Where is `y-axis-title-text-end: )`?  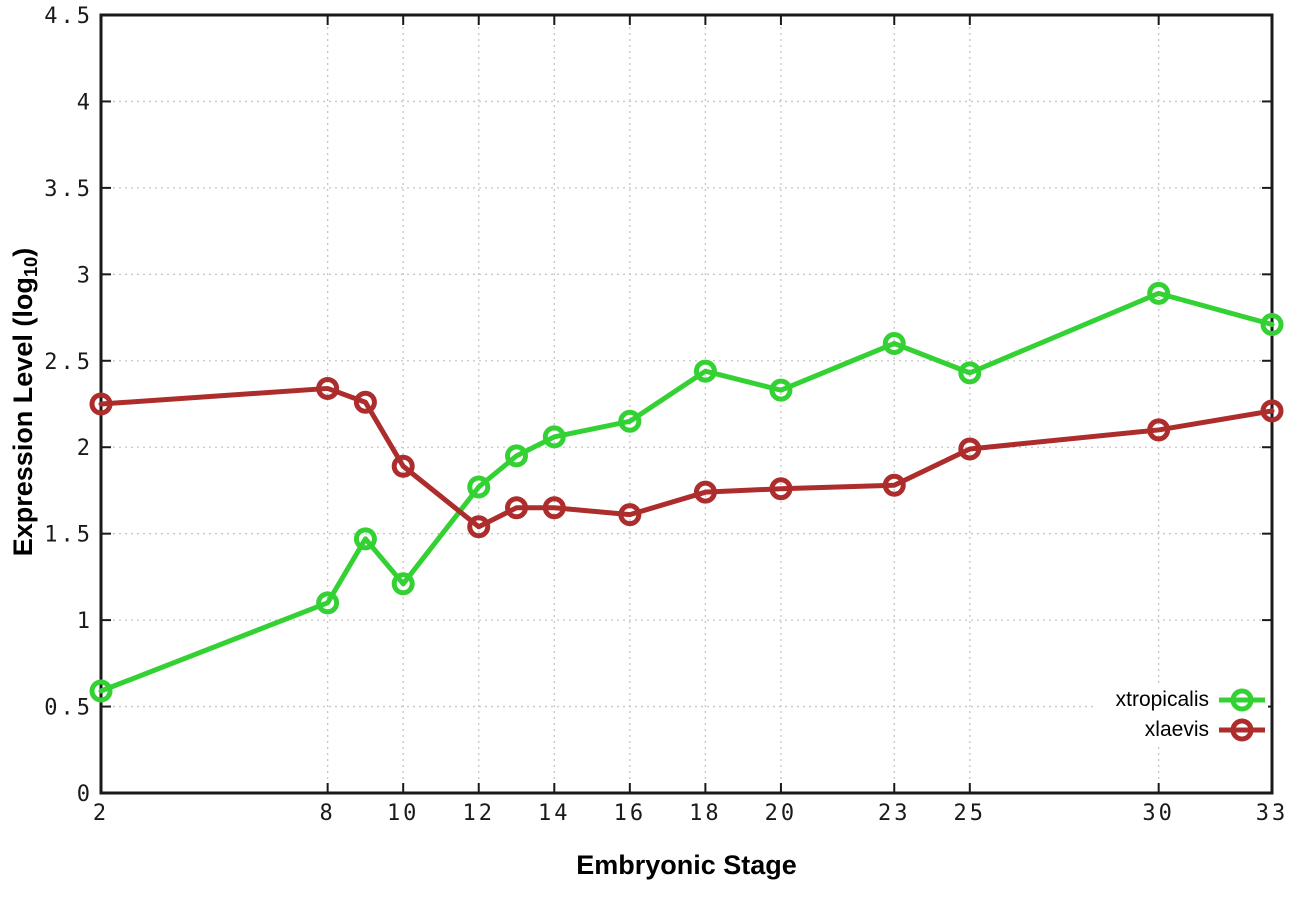
y-axis-title-text-end: ) is located at coordinates (22, 252).